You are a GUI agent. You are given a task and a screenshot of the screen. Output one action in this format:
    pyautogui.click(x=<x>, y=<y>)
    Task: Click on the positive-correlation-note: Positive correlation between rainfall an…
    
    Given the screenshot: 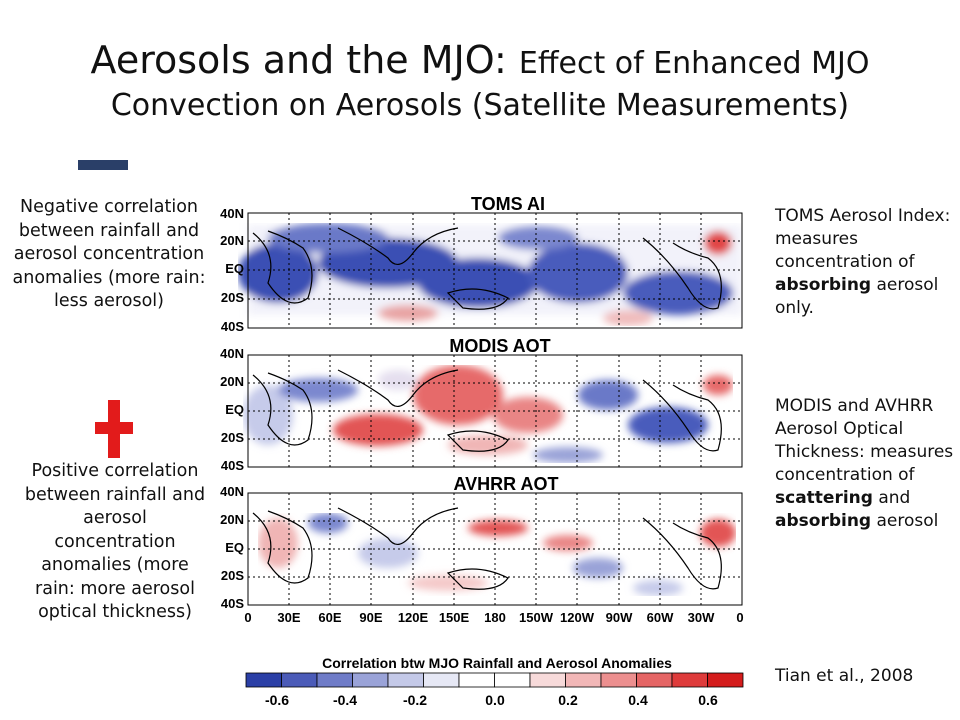 What is the action you would take?
    pyautogui.click(x=115, y=541)
    